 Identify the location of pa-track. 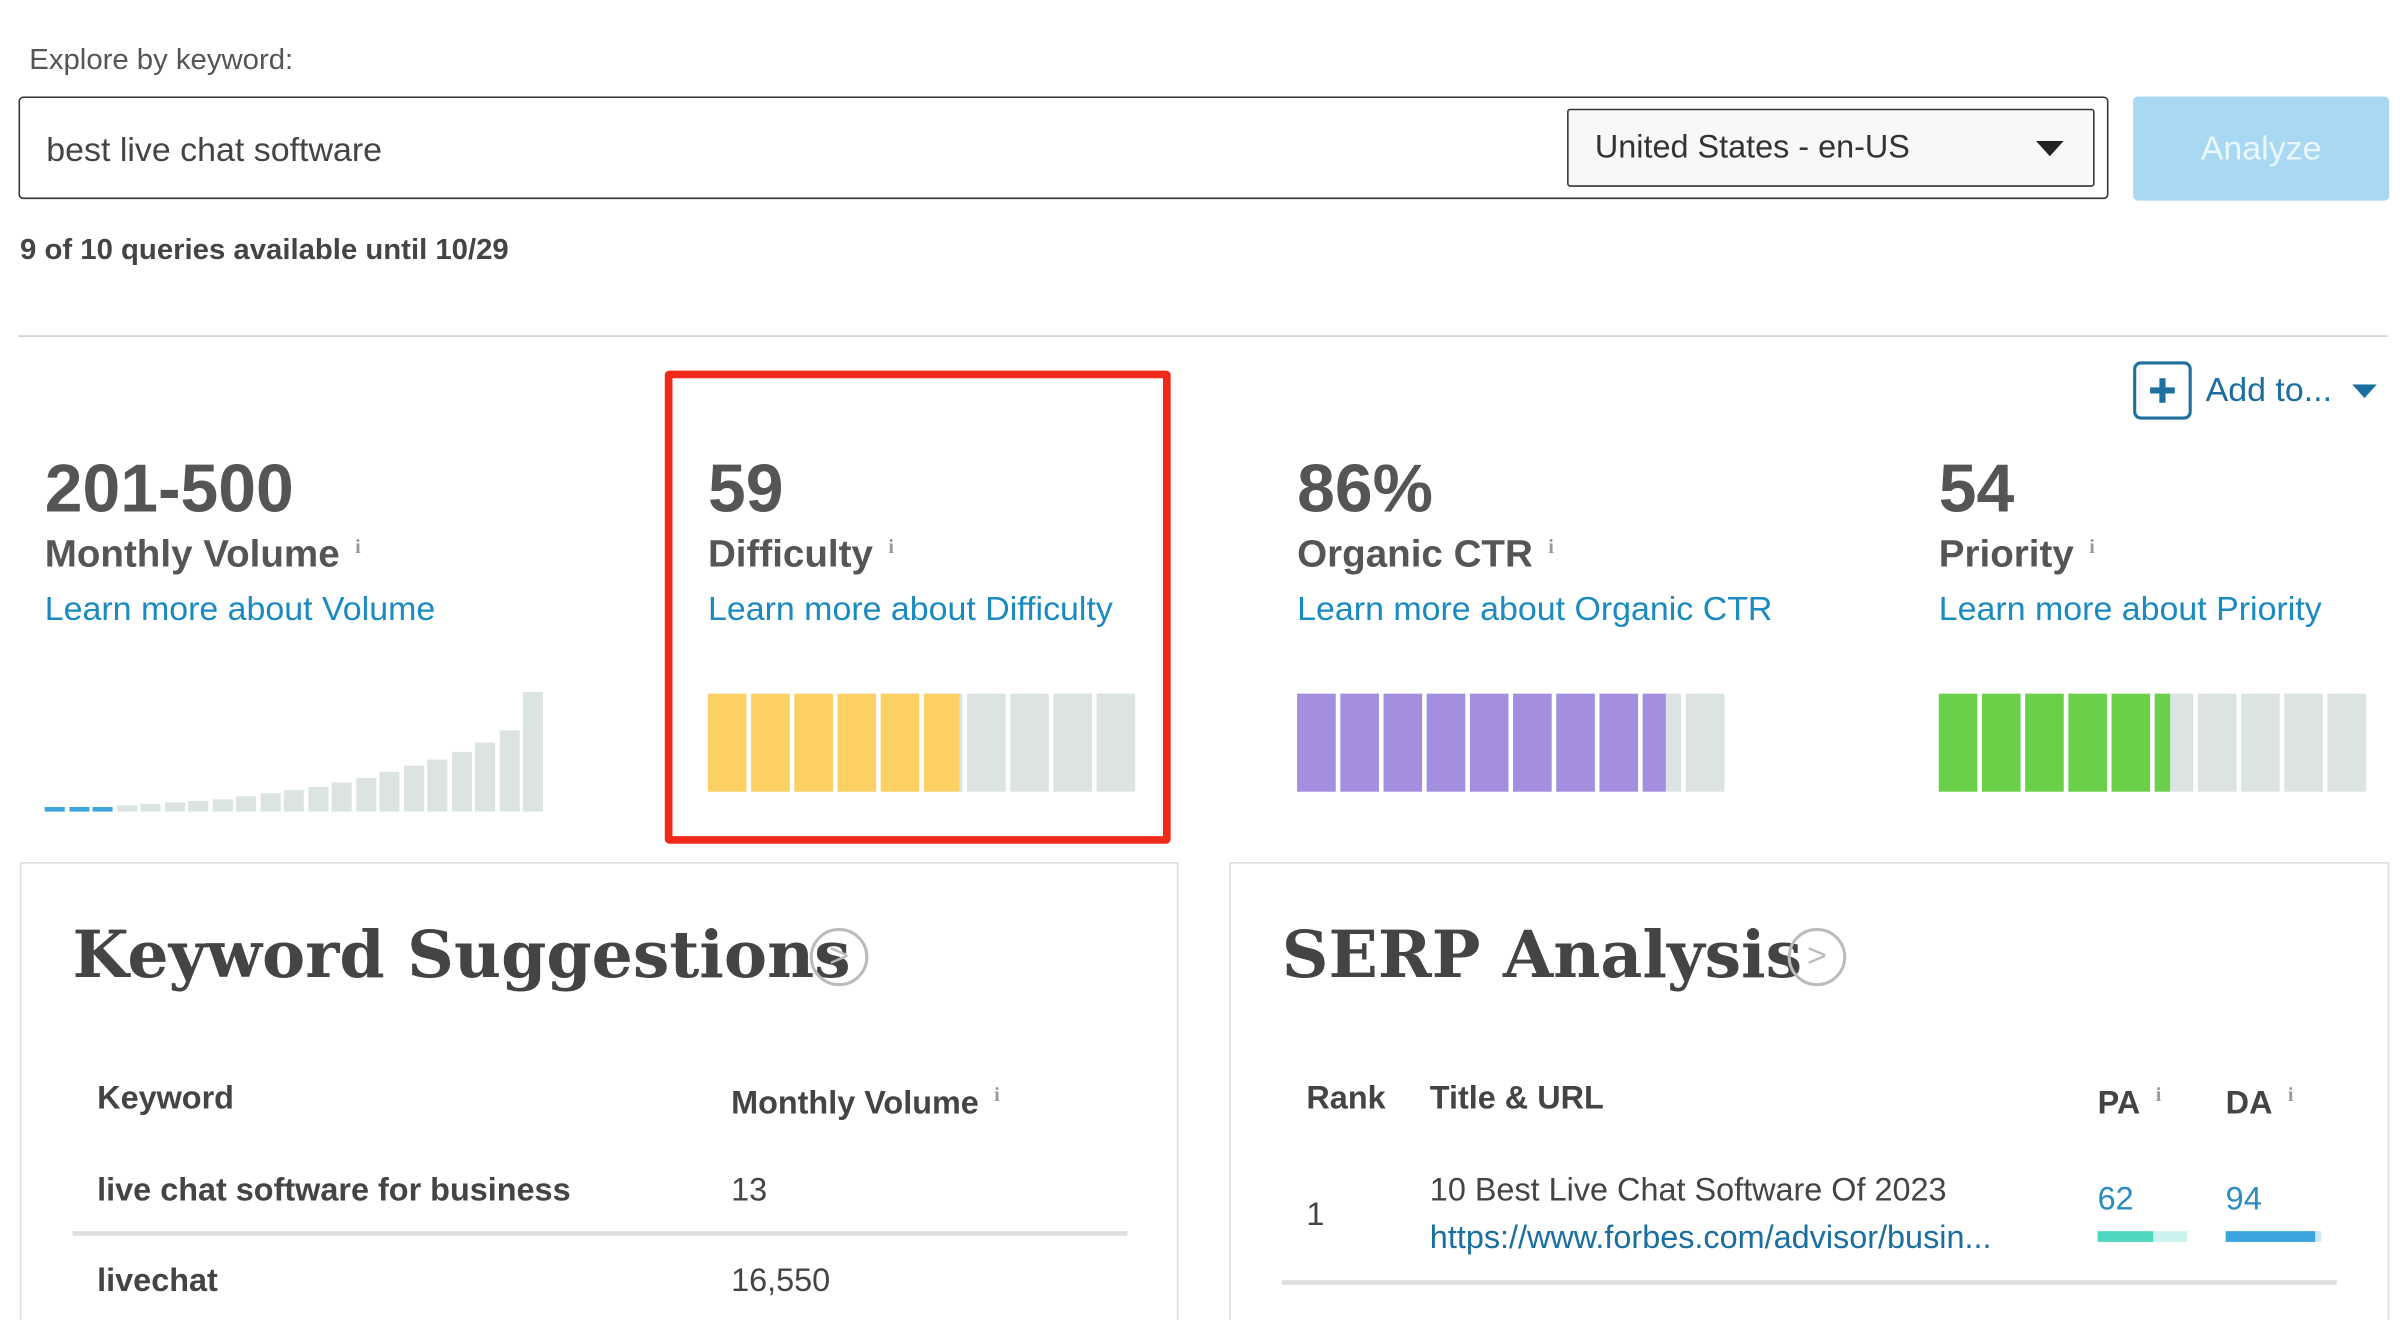
(2142, 1236).